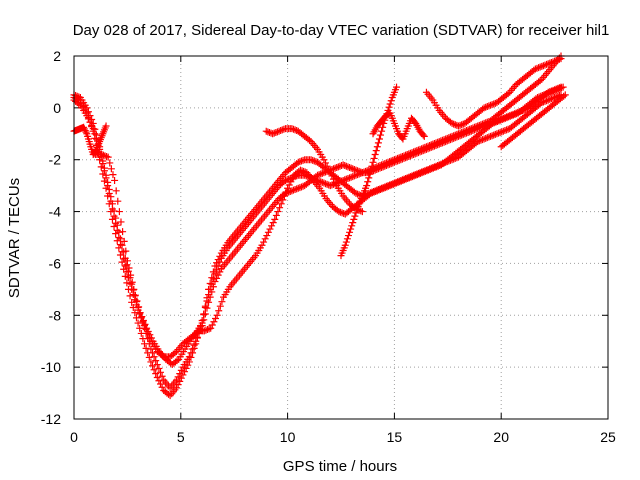 The height and width of the screenshot is (480, 640). What do you see at coordinates (340, 466) in the screenshot?
I see `x-axis-label: GPS time / hours` at bounding box center [340, 466].